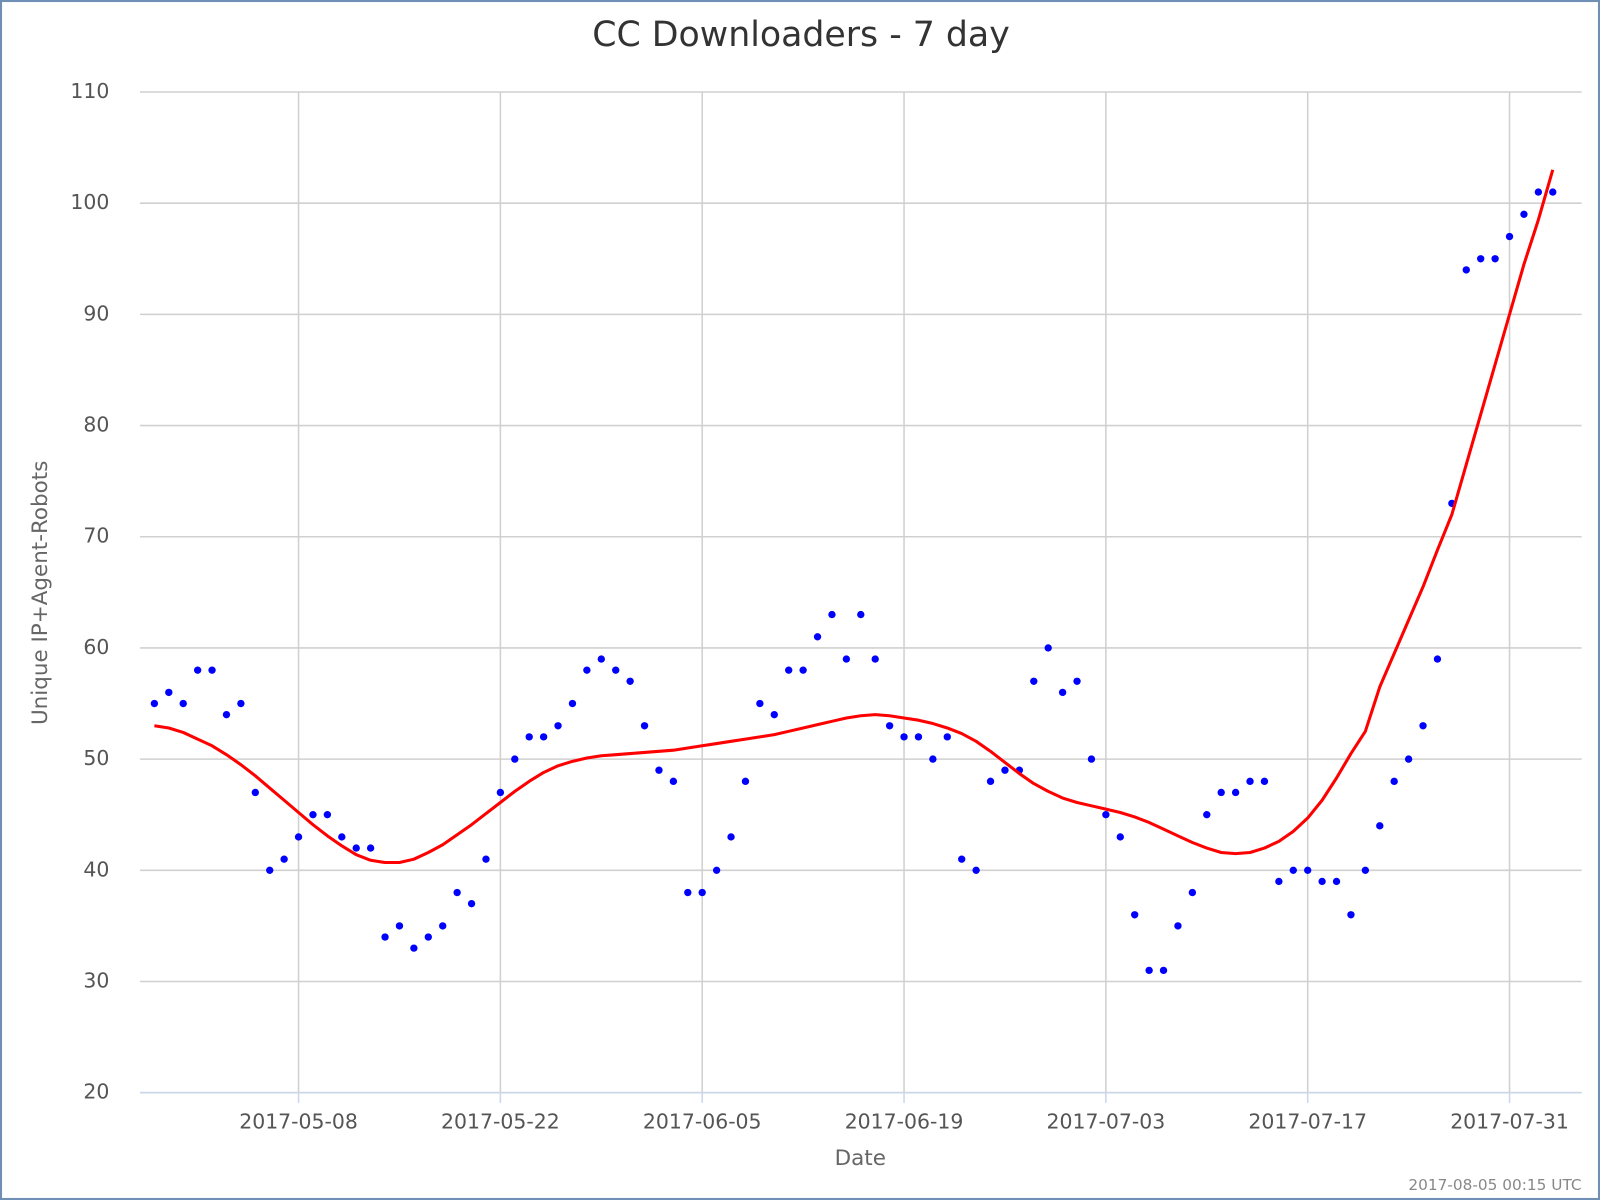 Image resolution: width=1600 pixels, height=1200 pixels. Describe the element at coordinates (801, 35) in the screenshot. I see `chart-title: CC Downloaders - 7 day` at that location.